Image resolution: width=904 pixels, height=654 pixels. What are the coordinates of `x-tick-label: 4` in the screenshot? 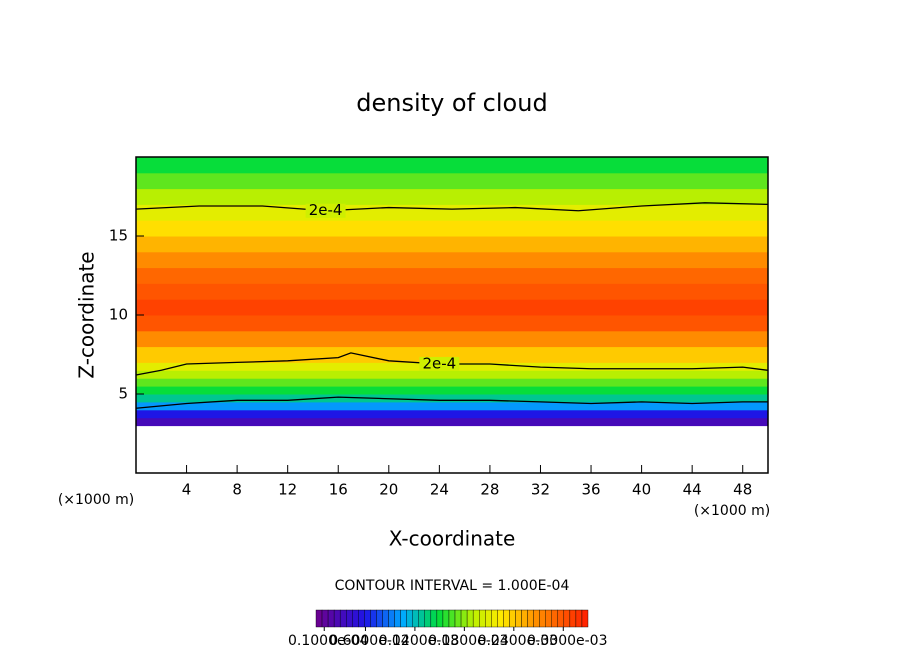 It's located at (187, 490).